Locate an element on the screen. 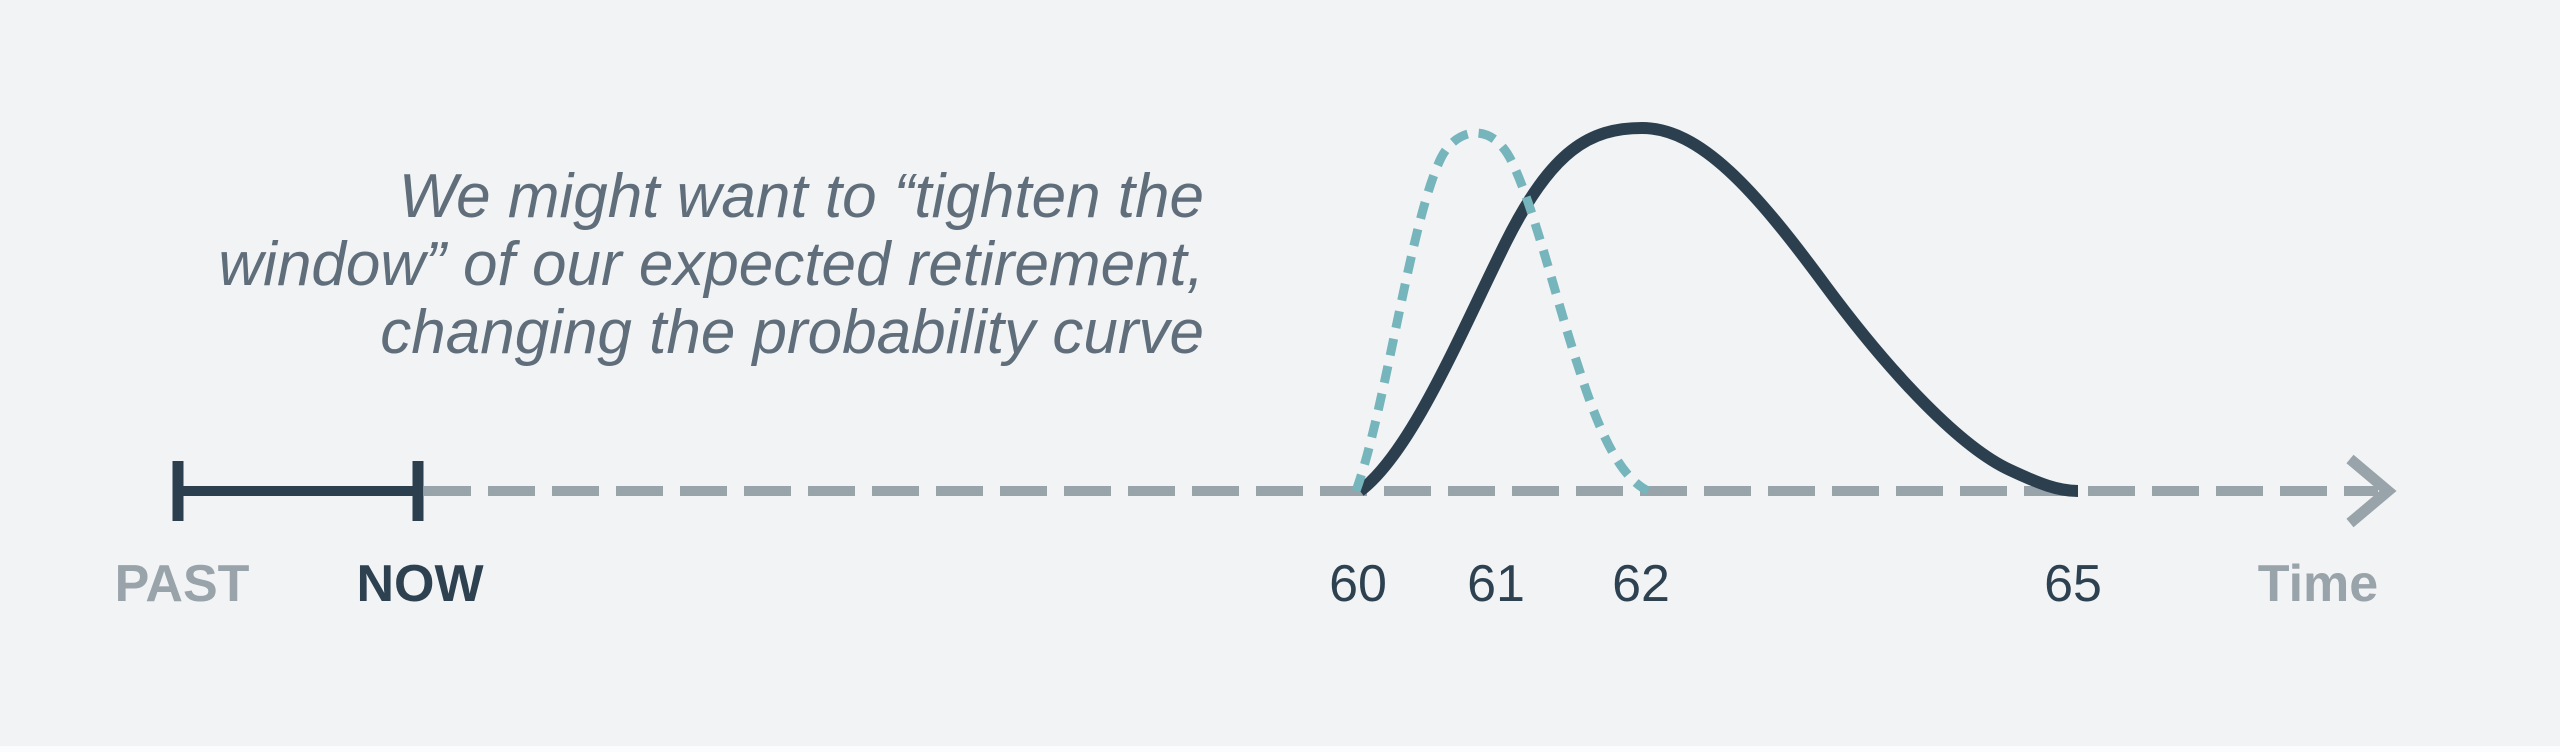  annotation-line-2: window” of our expected retirement, is located at coordinates (711, 264).